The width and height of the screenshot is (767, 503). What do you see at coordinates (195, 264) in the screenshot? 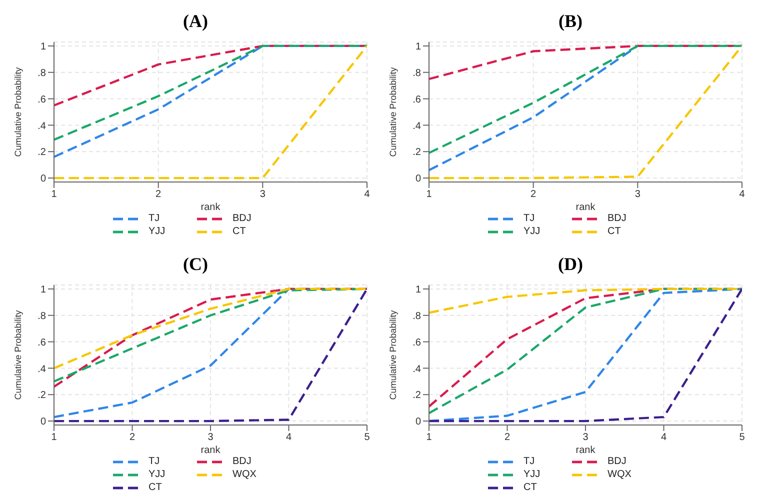
I see `chart-title: (C)` at bounding box center [195, 264].